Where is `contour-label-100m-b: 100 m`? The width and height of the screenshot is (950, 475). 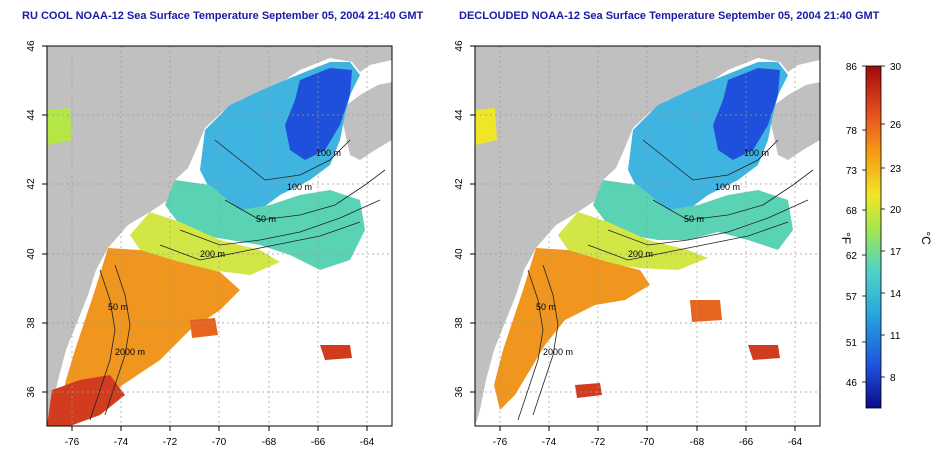 contour-label-100m-b: 100 m is located at coordinates (299, 187).